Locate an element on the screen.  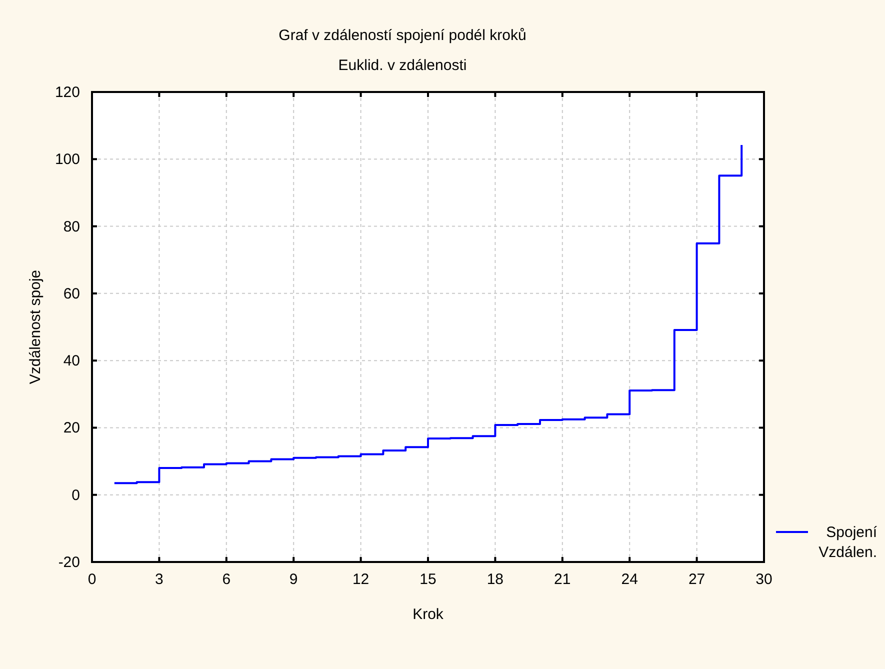
chart-subtitle: Euklid. v zdálenosti is located at coordinates (402, 65).